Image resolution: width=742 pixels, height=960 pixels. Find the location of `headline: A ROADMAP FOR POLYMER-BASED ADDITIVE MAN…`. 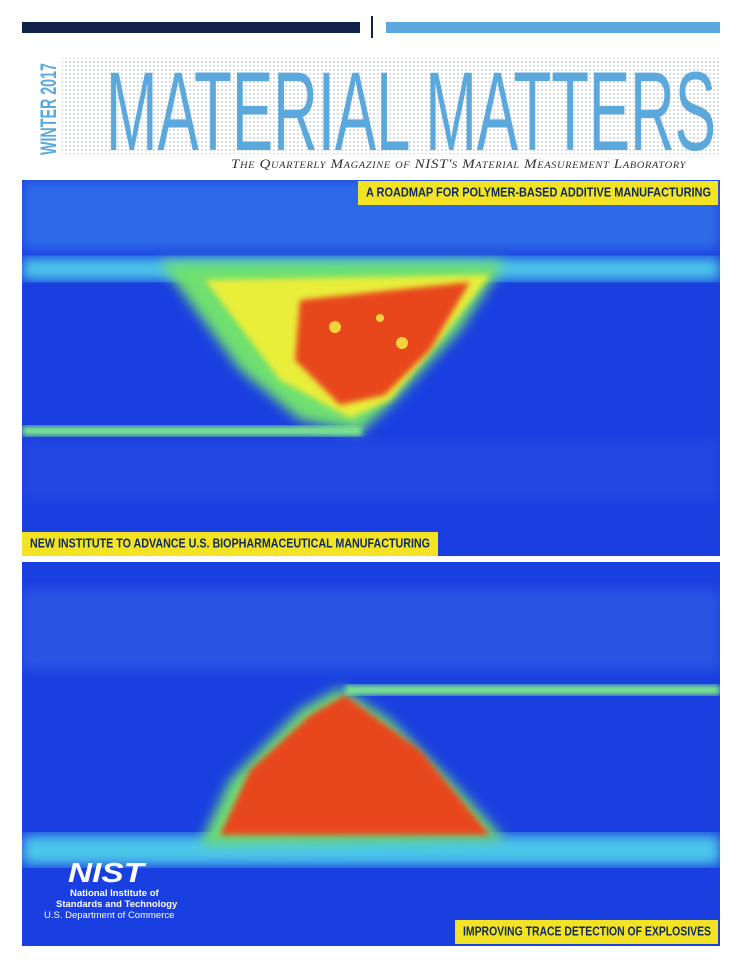

headline: A ROADMAP FOR POLYMER-BASED ADDITIVE MAN… is located at coordinates (538, 191).